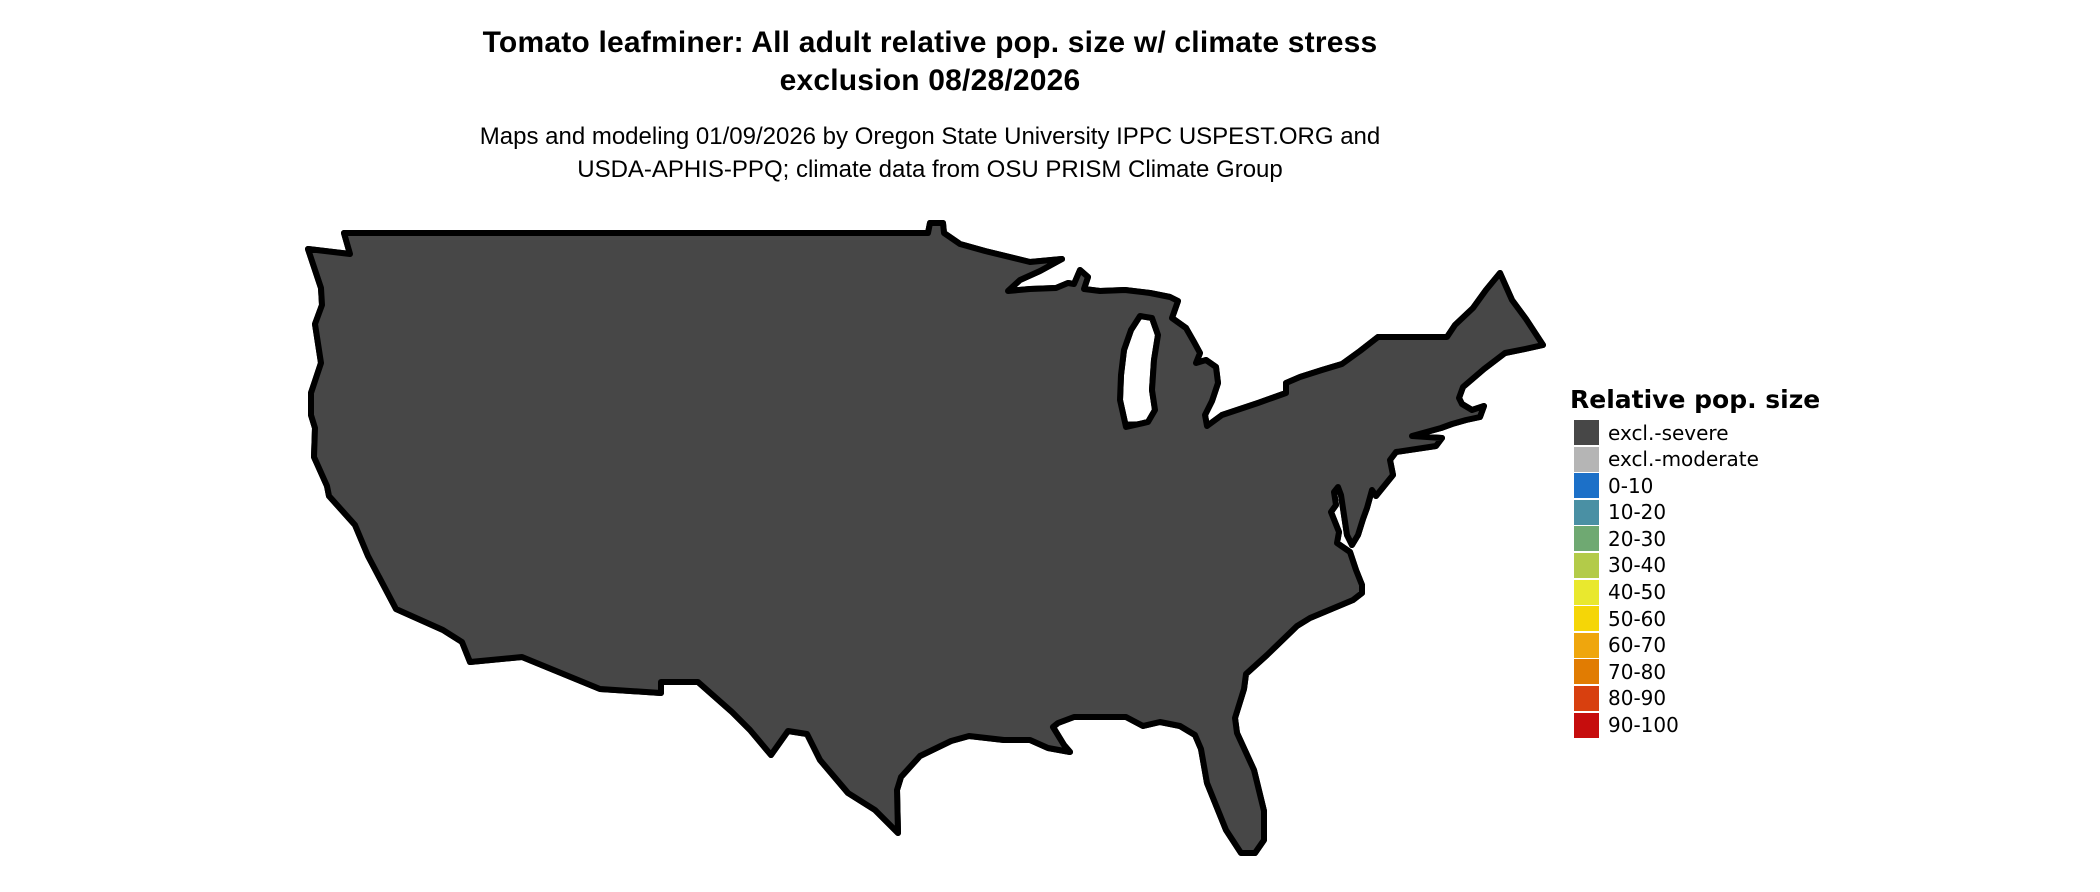  I want to click on legend-item: 10-20, so click(1720, 512).